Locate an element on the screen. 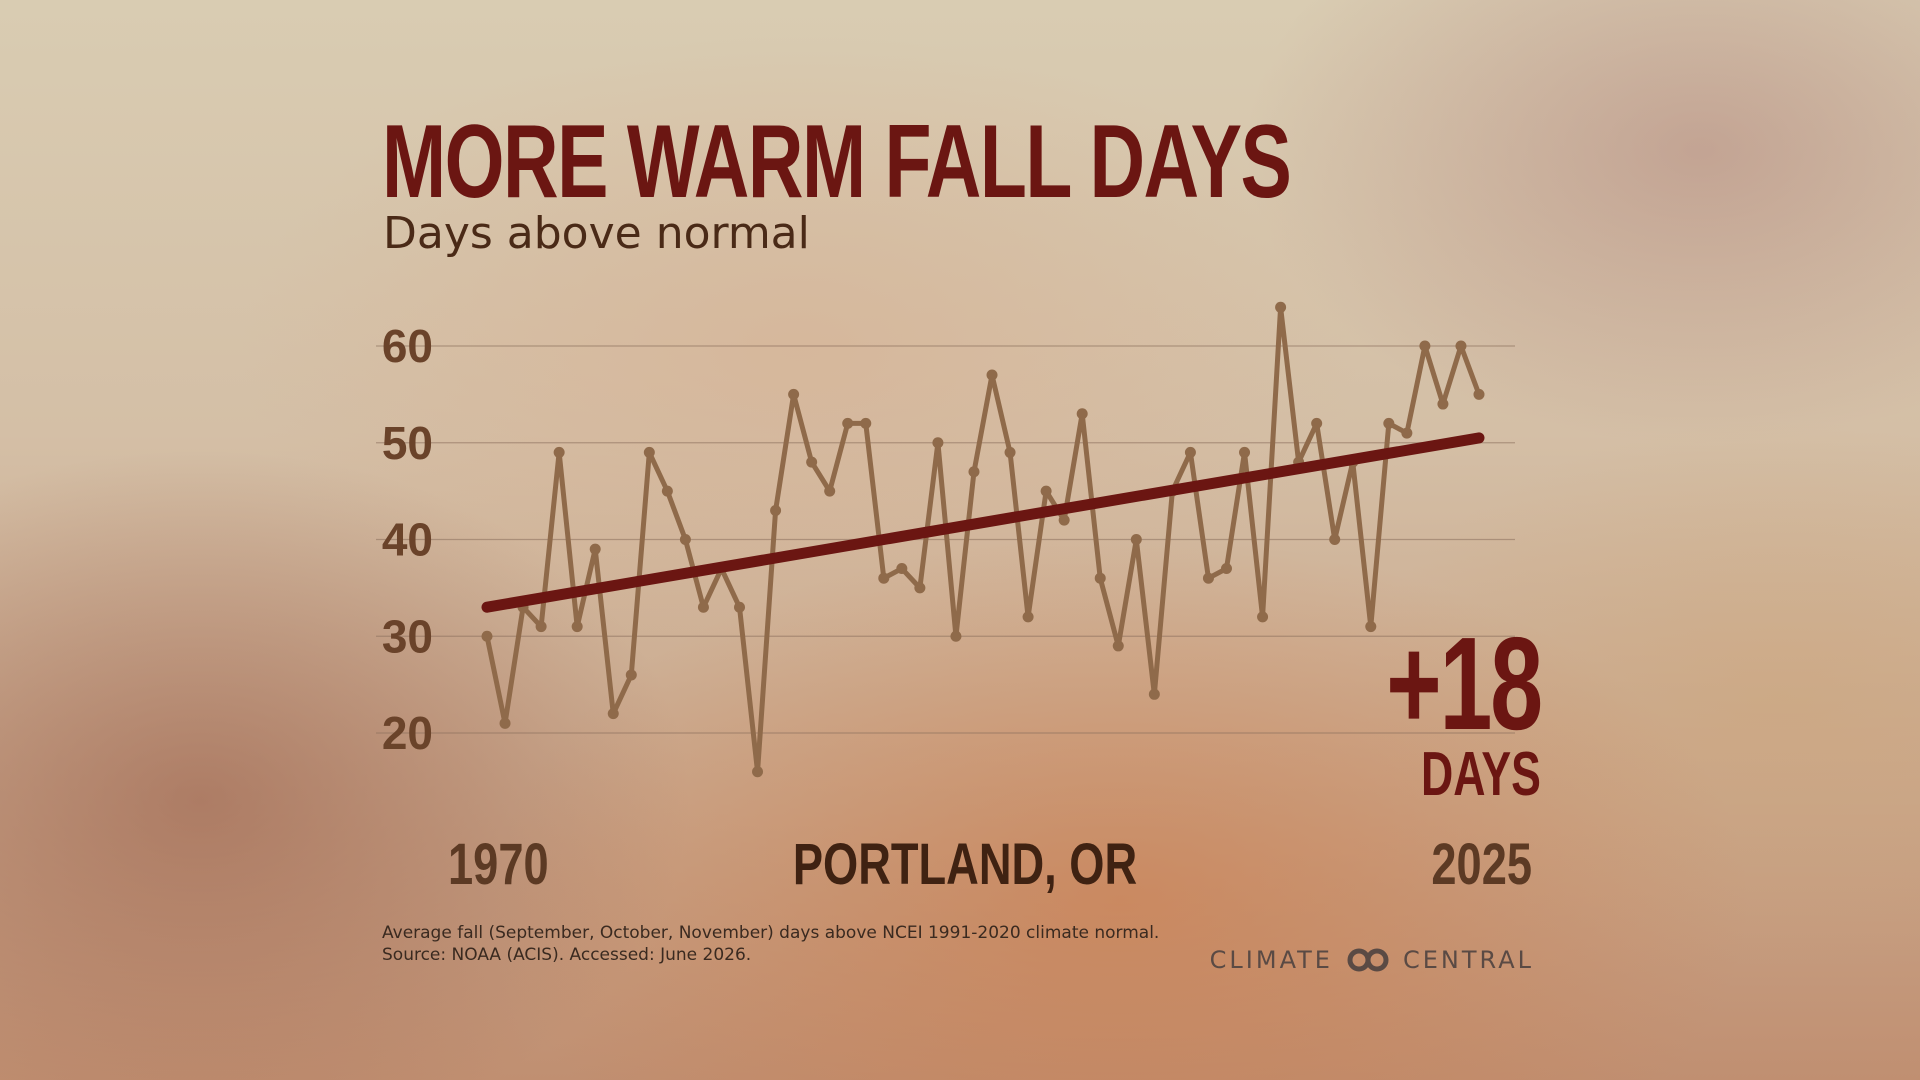 This screenshot has width=1920, height=1080. location-label: PORTLAND, OR is located at coordinates (965, 864).